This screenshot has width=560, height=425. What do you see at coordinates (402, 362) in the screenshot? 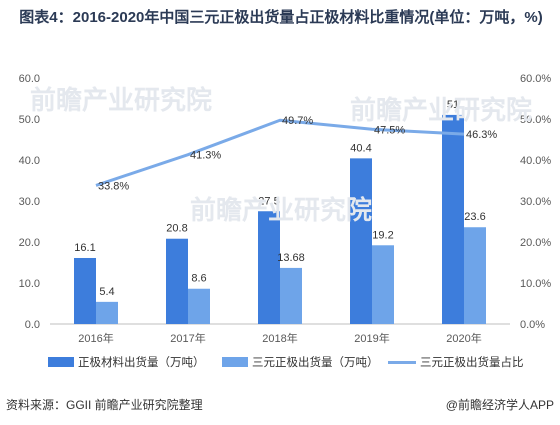
I see `legend-swatch-share` at bounding box center [402, 362].